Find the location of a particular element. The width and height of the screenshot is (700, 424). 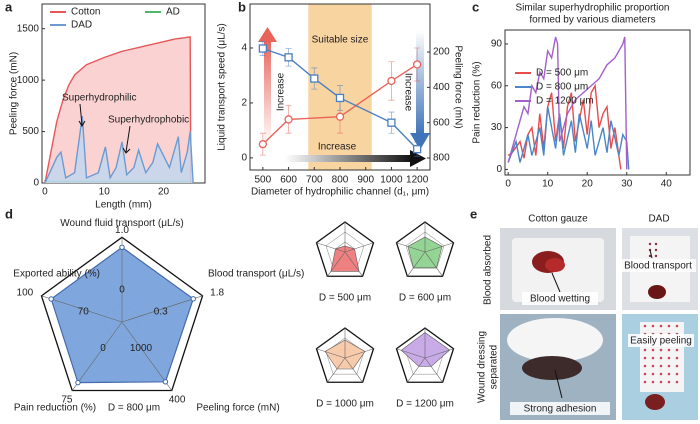

y2-tick-label: 200 is located at coordinates (441, 52).